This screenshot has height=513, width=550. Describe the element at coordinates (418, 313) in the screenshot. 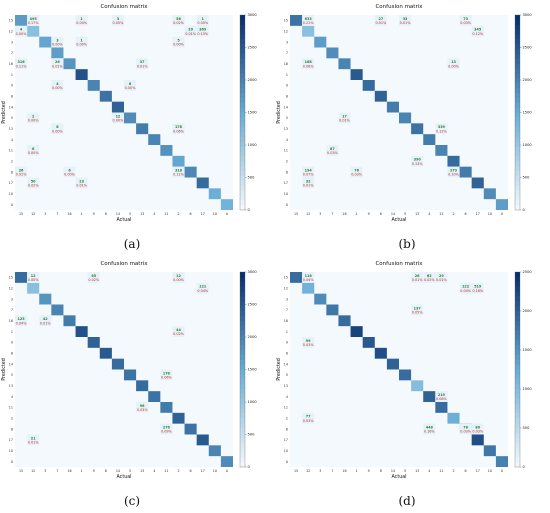

I see `cell-percent-label: 0.05%` at that location.